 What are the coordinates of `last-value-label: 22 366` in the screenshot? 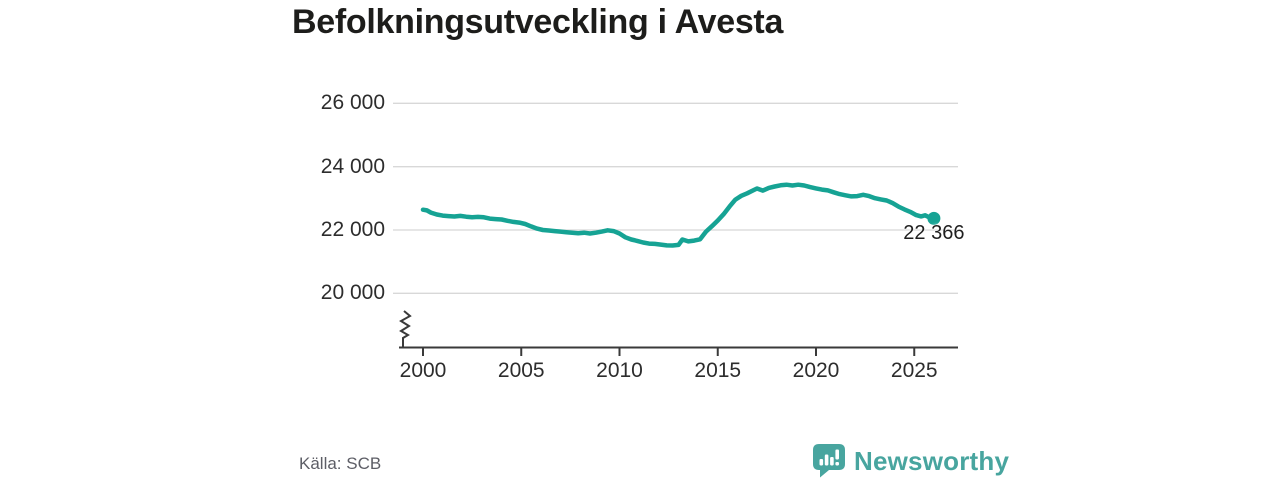 It's located at (934, 232).